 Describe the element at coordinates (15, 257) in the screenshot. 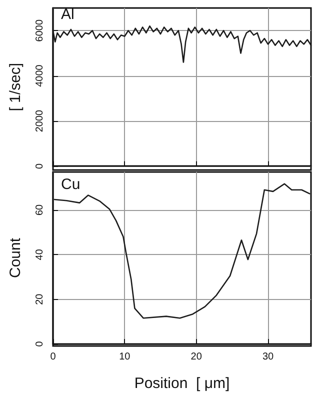

I see `y-axis-title: Count` at that location.